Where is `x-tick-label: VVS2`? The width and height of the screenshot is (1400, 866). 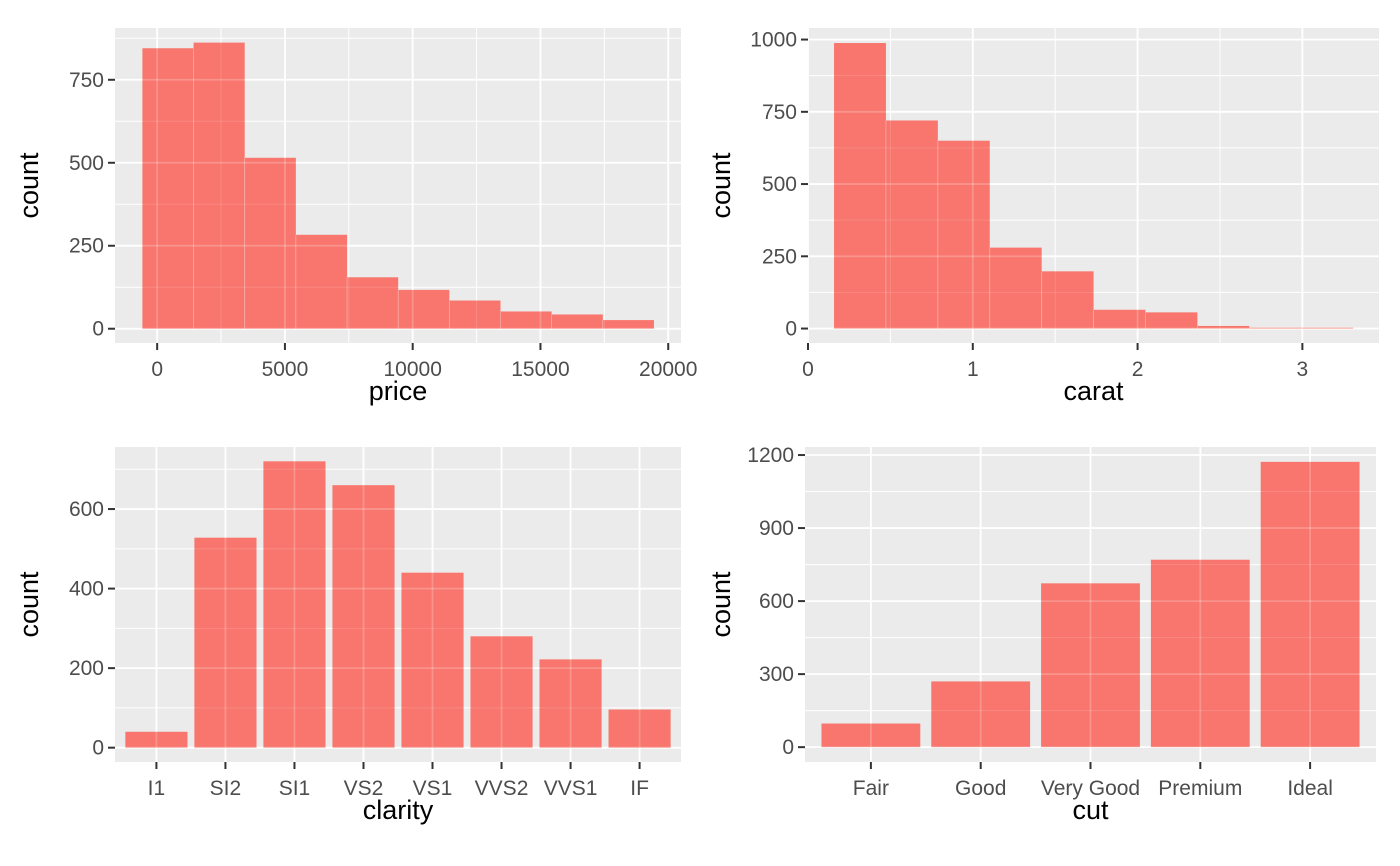 x-tick-label: VVS2 is located at coordinates (502, 788).